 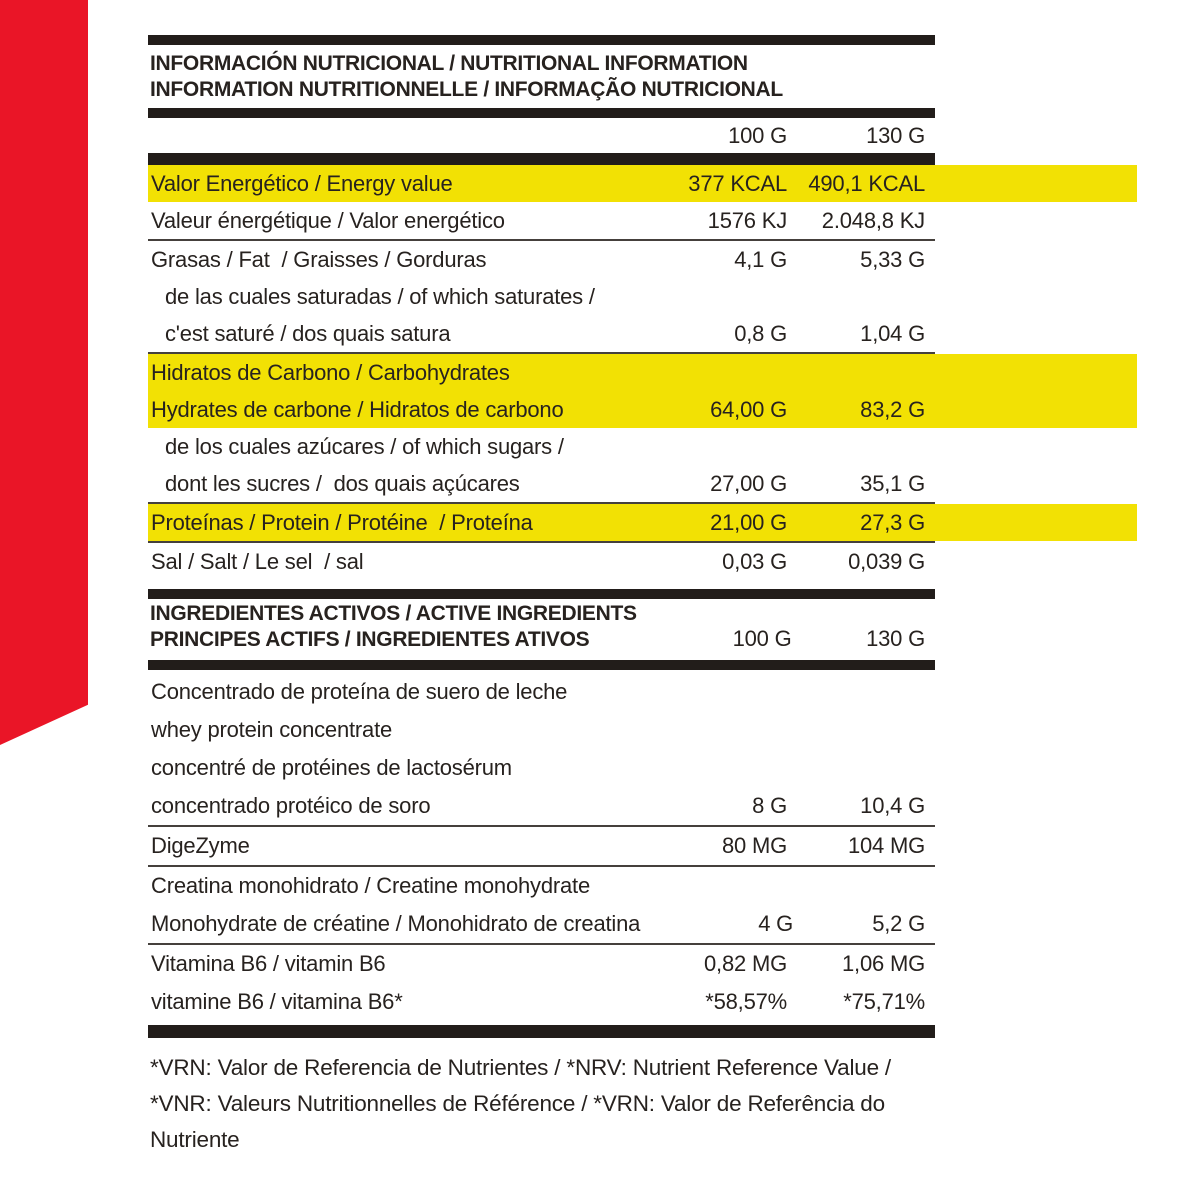 I want to click on row-label: concentré de protéines de lactosérum, so click(x=331, y=767).